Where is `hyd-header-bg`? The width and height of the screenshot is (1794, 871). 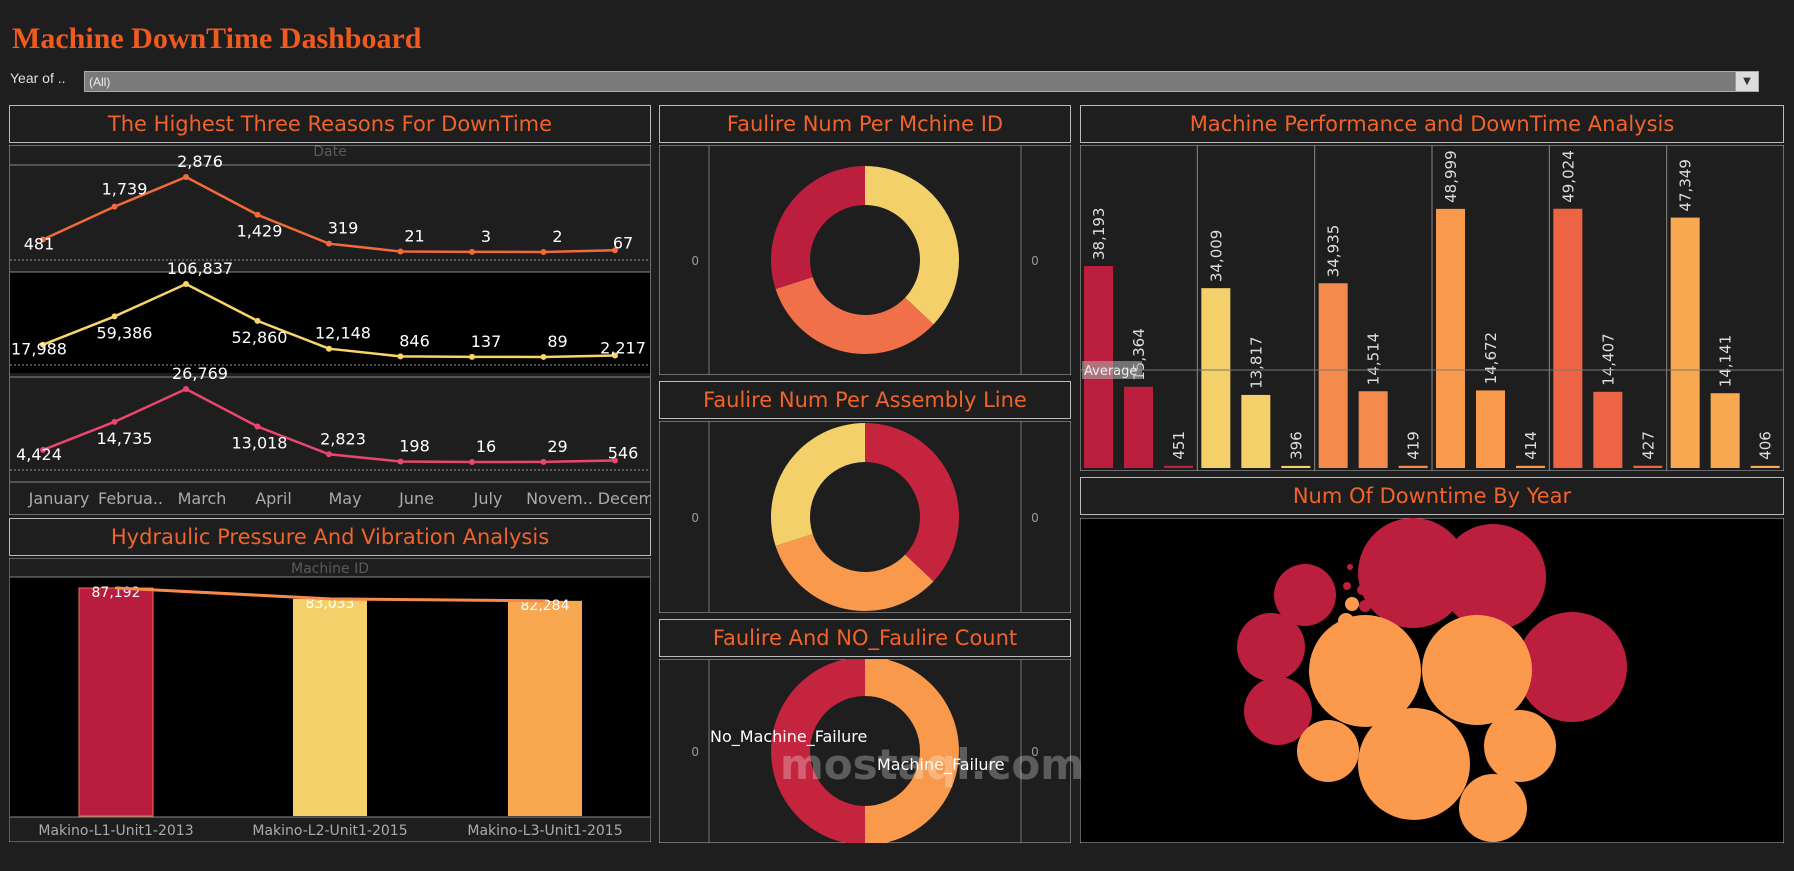 hyd-header-bg is located at coordinates (330, 568).